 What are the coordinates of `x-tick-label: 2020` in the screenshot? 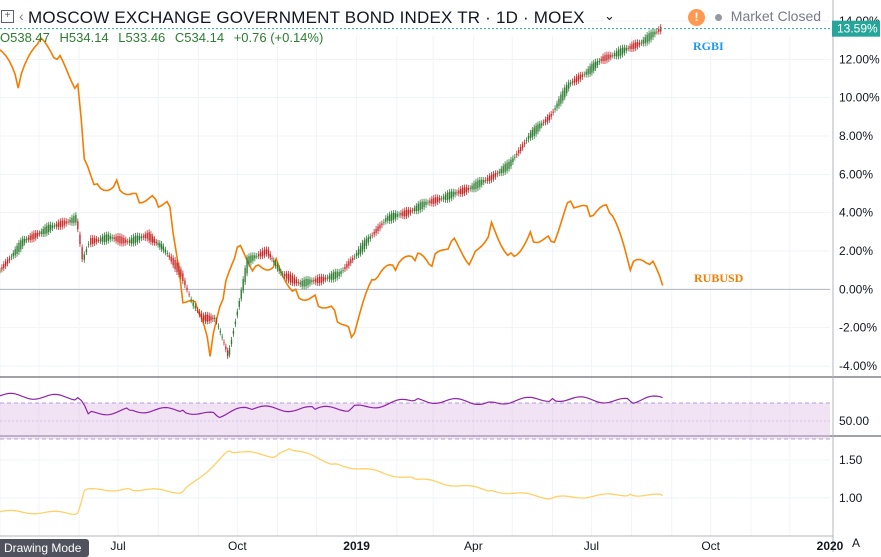 It's located at (830, 545).